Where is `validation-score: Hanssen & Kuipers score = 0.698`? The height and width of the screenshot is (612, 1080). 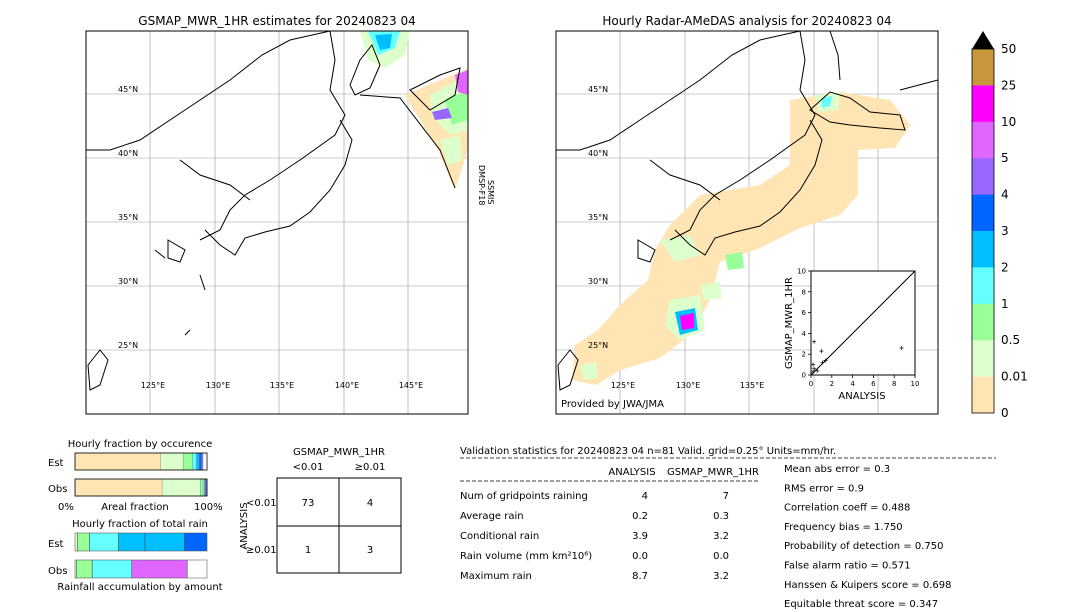 validation-score: Hanssen & Kuipers score = 0.698 is located at coordinates (867, 585).